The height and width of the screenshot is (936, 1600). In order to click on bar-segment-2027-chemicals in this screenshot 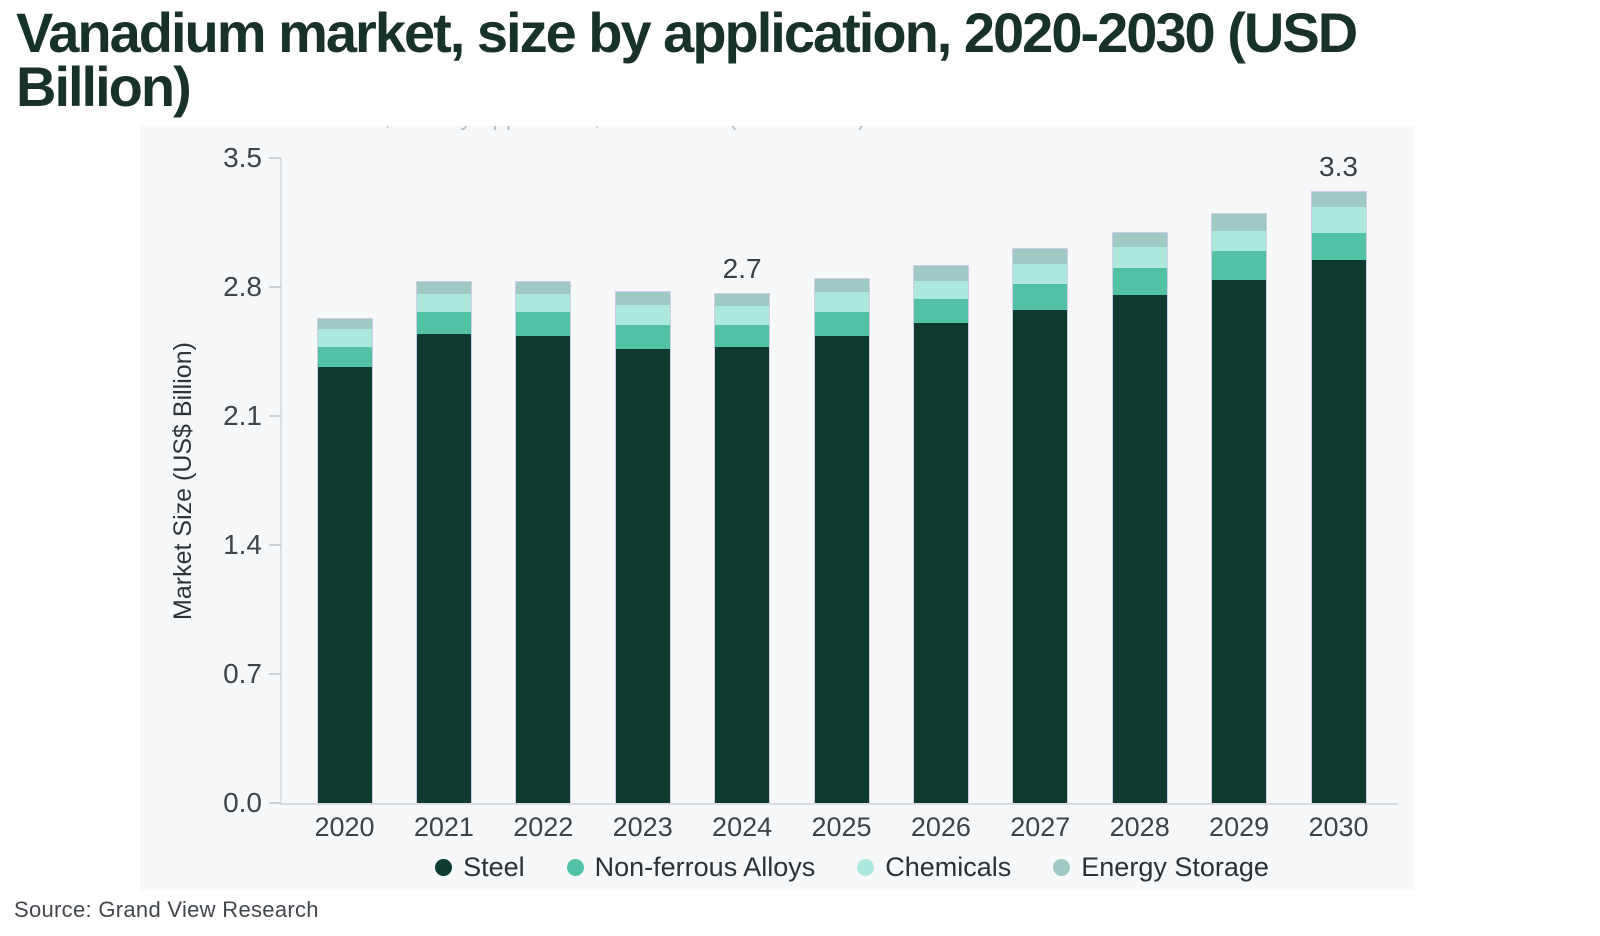, I will do `click(1040, 274)`.